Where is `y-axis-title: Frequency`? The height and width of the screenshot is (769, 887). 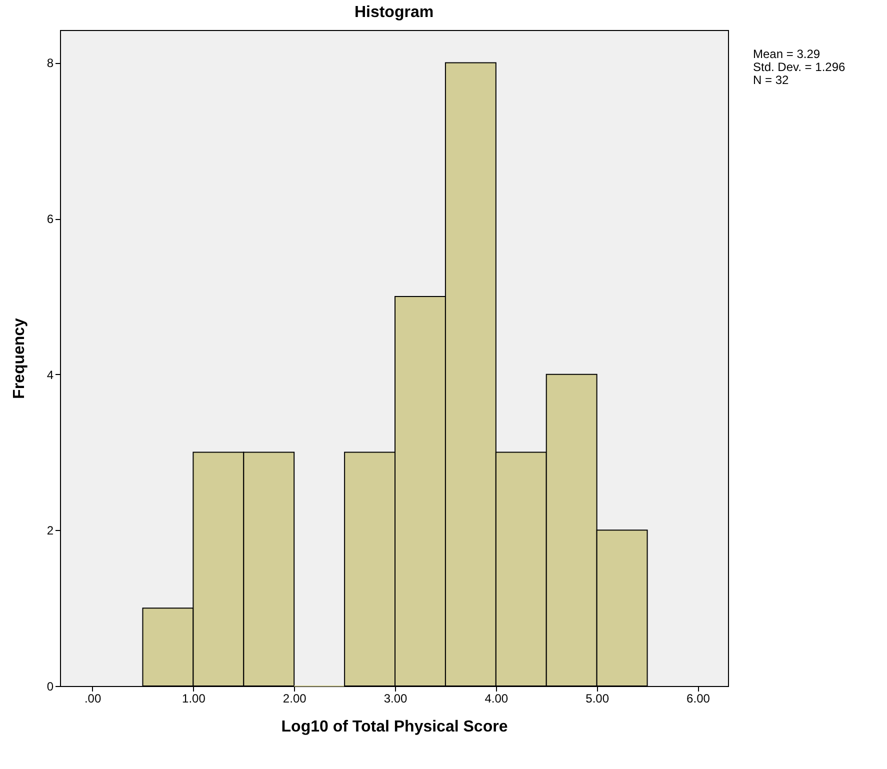
y-axis-title: Frequency is located at coordinates (19, 358).